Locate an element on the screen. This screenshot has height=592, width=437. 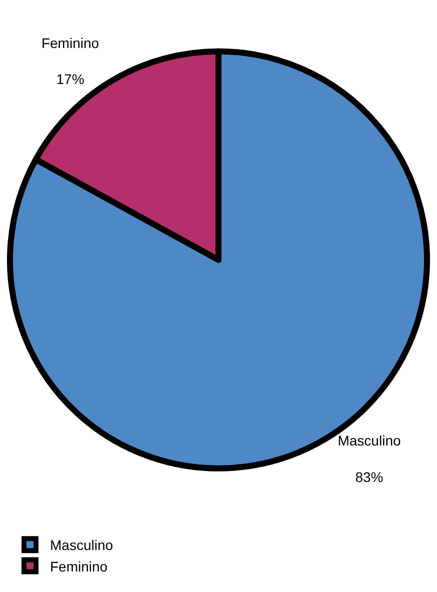
slice-label: Feminino is located at coordinates (70, 42).